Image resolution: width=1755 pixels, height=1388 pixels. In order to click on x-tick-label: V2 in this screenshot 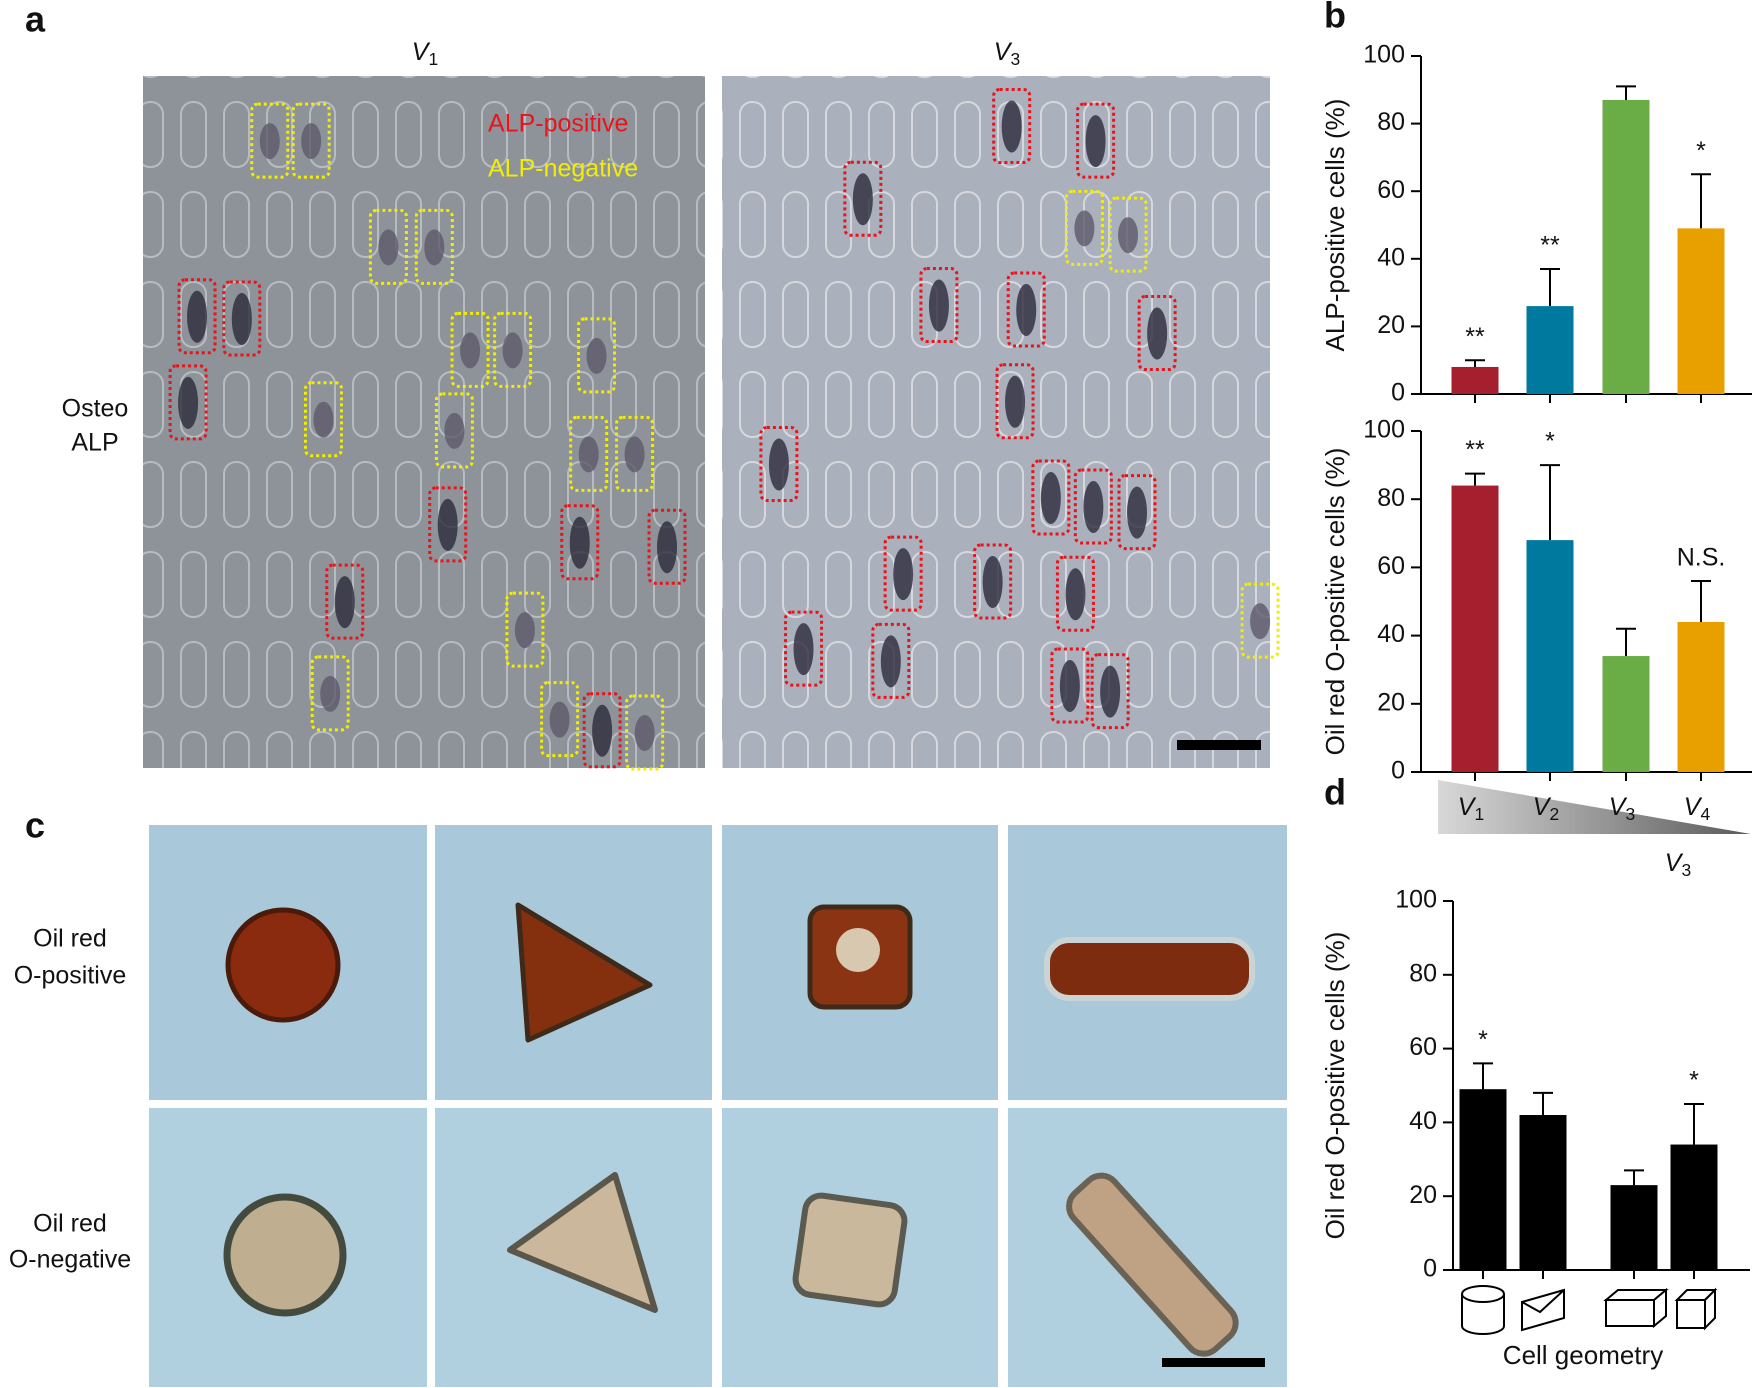, I will do `click(1546, 808)`.